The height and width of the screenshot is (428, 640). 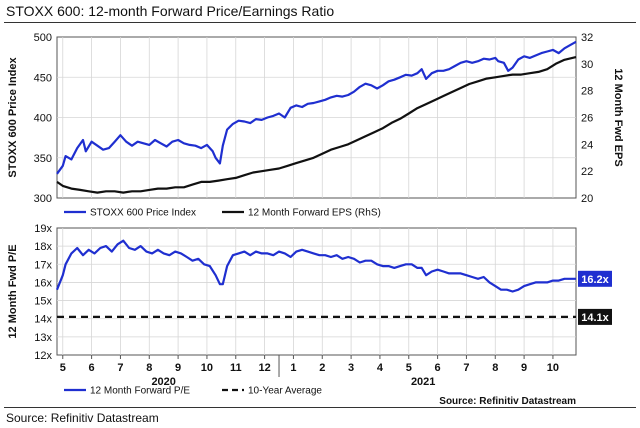 I want to click on right-y-tick-label: 30, so click(x=587, y=65).